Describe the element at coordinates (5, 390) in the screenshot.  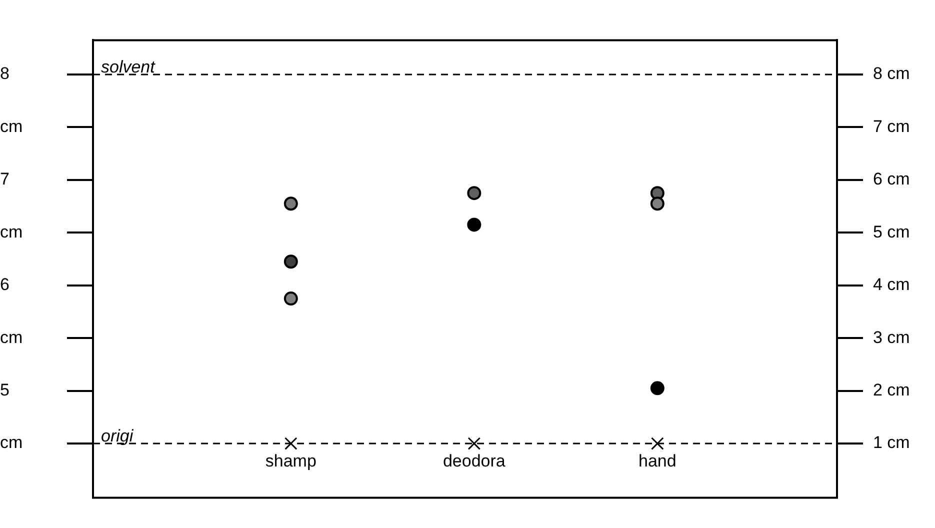
I see `y-tick-label: 5` at that location.